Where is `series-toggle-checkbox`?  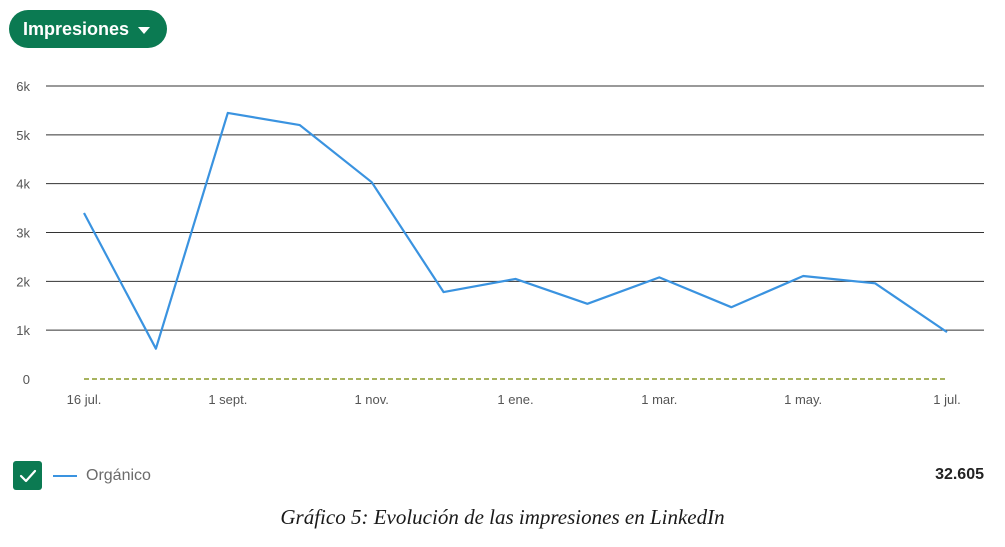
series-toggle-checkbox is located at coordinates (27, 475).